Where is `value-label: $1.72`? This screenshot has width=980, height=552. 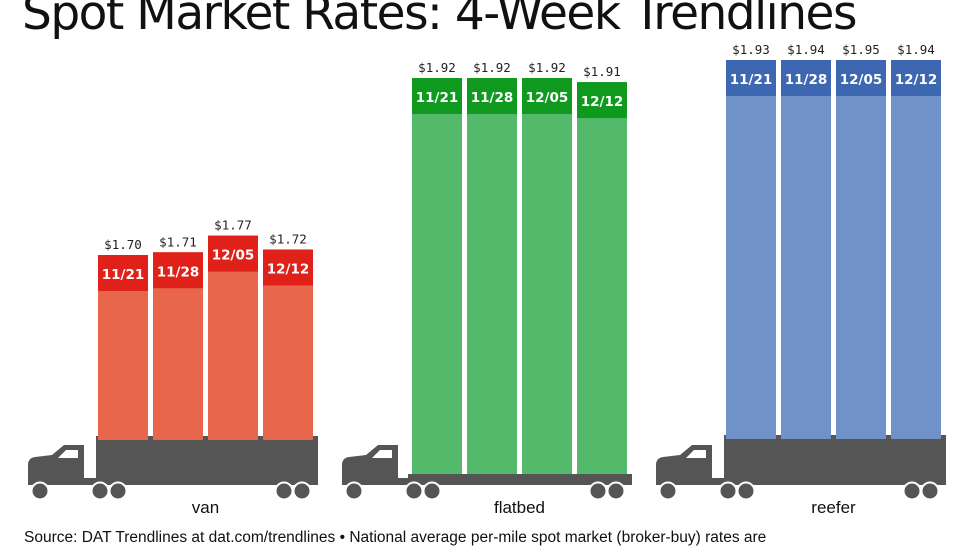 value-label: $1.72 is located at coordinates (288, 238).